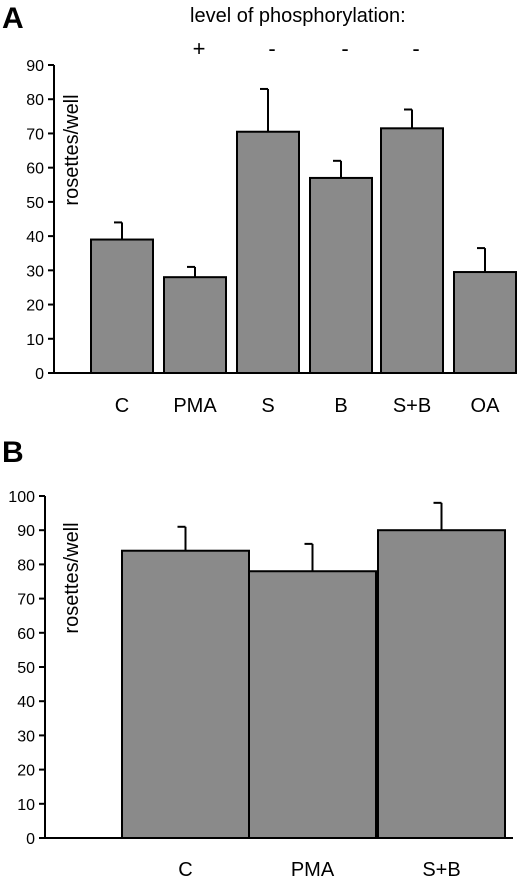  I want to click on panel-letter-a: A, so click(13, 18).